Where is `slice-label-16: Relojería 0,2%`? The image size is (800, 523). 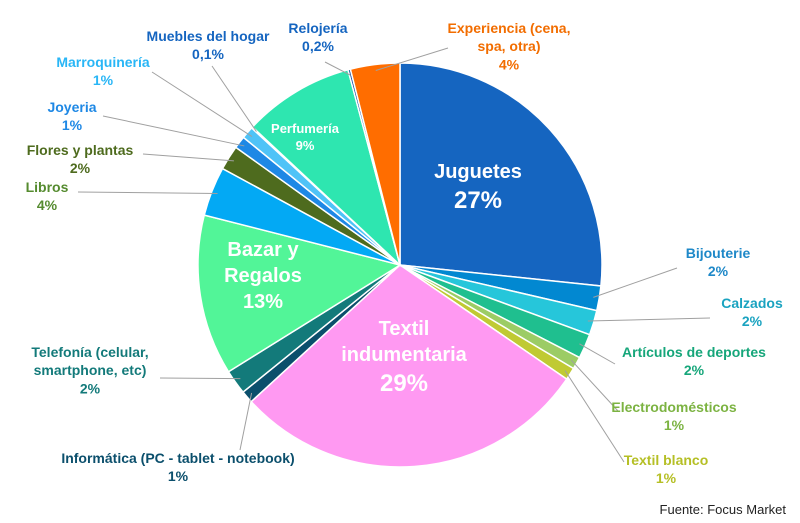 slice-label-16: Relojería 0,2% is located at coordinates (317, 37).